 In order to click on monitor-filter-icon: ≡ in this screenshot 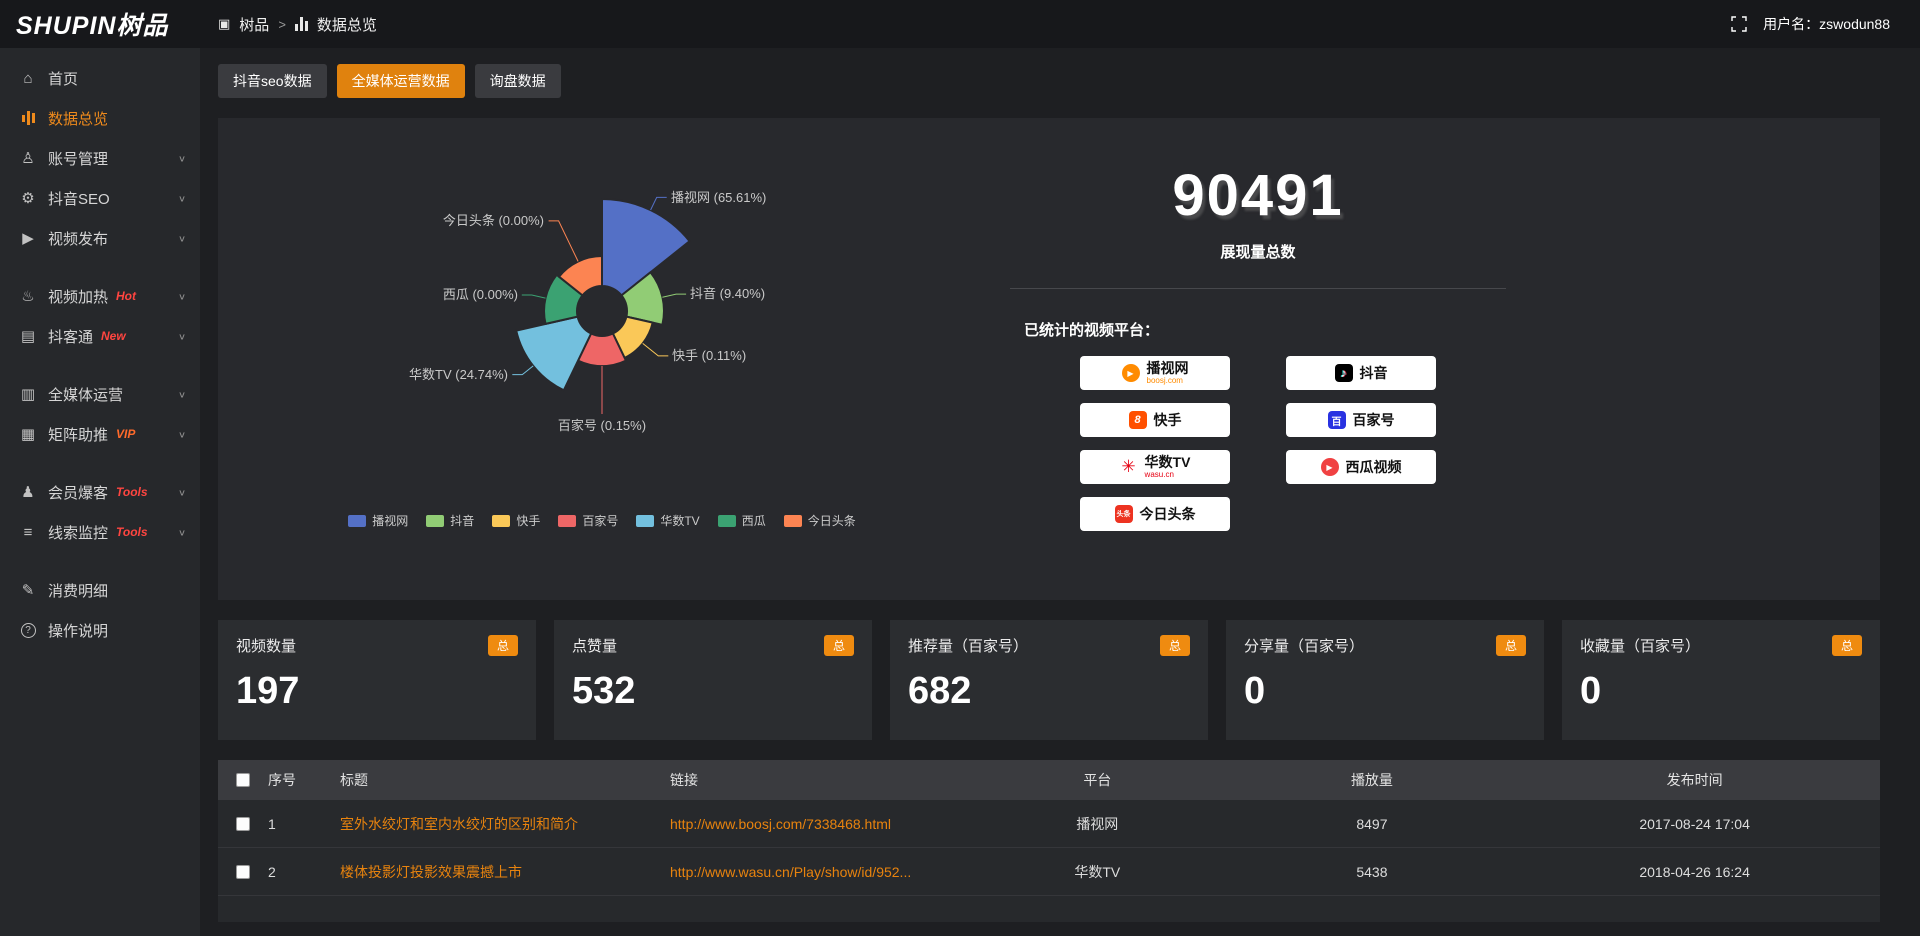, I will do `click(28, 532)`.